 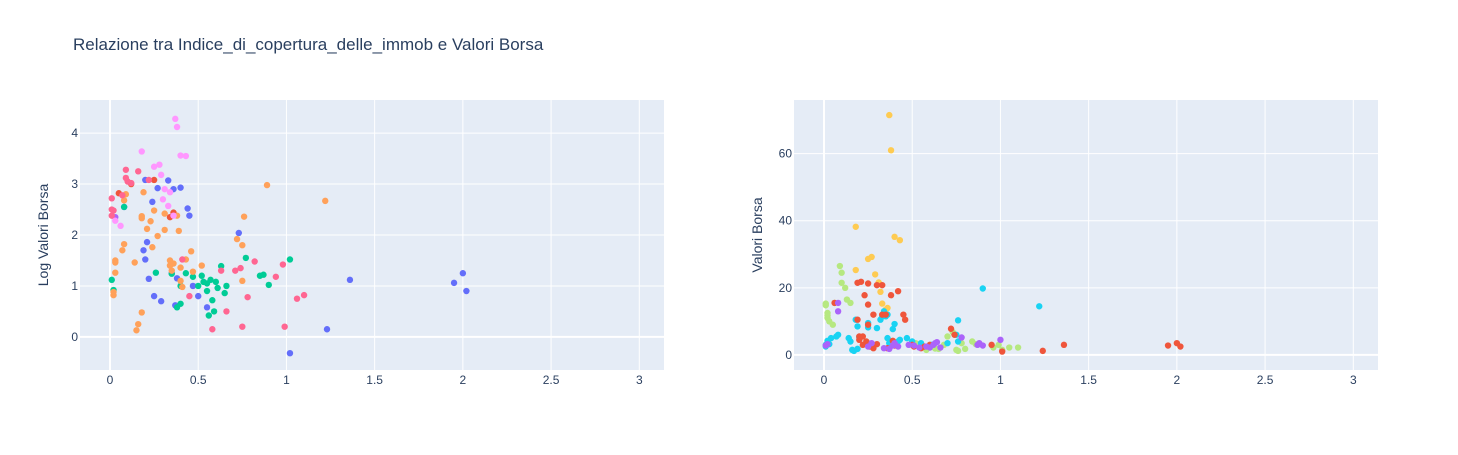 I want to click on y-tick-label: 1, so click(x=74, y=286).